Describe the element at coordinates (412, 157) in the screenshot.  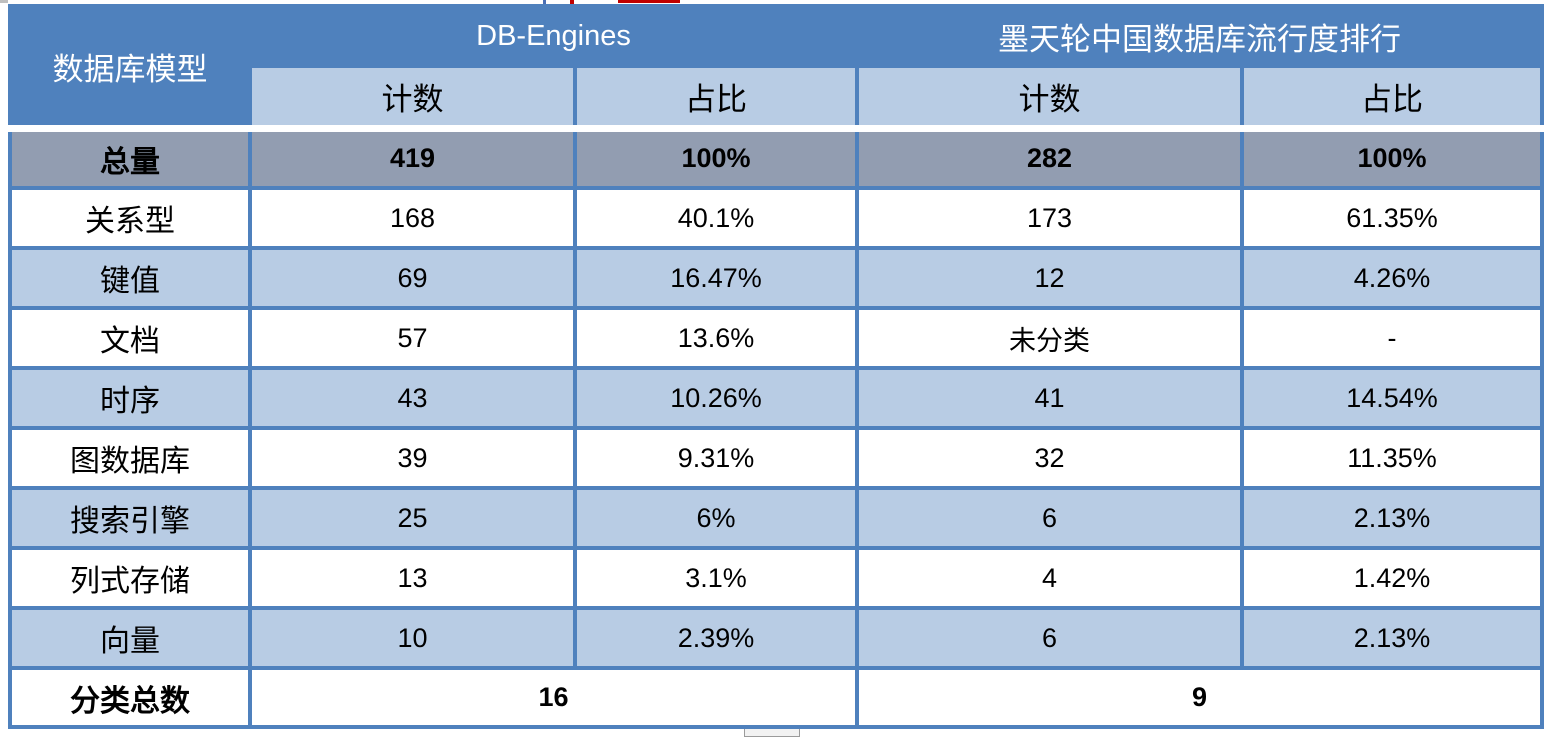
I see `cell-value: 419` at that location.